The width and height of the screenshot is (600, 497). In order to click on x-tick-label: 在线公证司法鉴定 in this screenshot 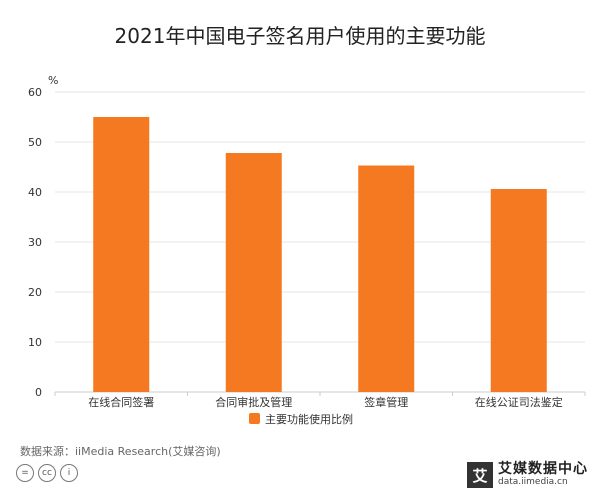, I will do `click(519, 402)`.